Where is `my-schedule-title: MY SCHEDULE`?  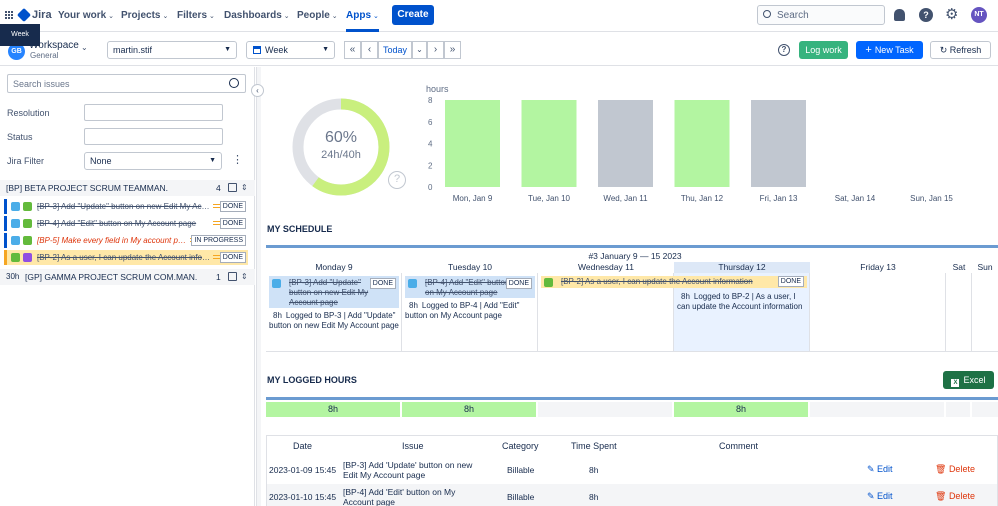 my-schedule-title: MY SCHEDULE is located at coordinates (300, 229).